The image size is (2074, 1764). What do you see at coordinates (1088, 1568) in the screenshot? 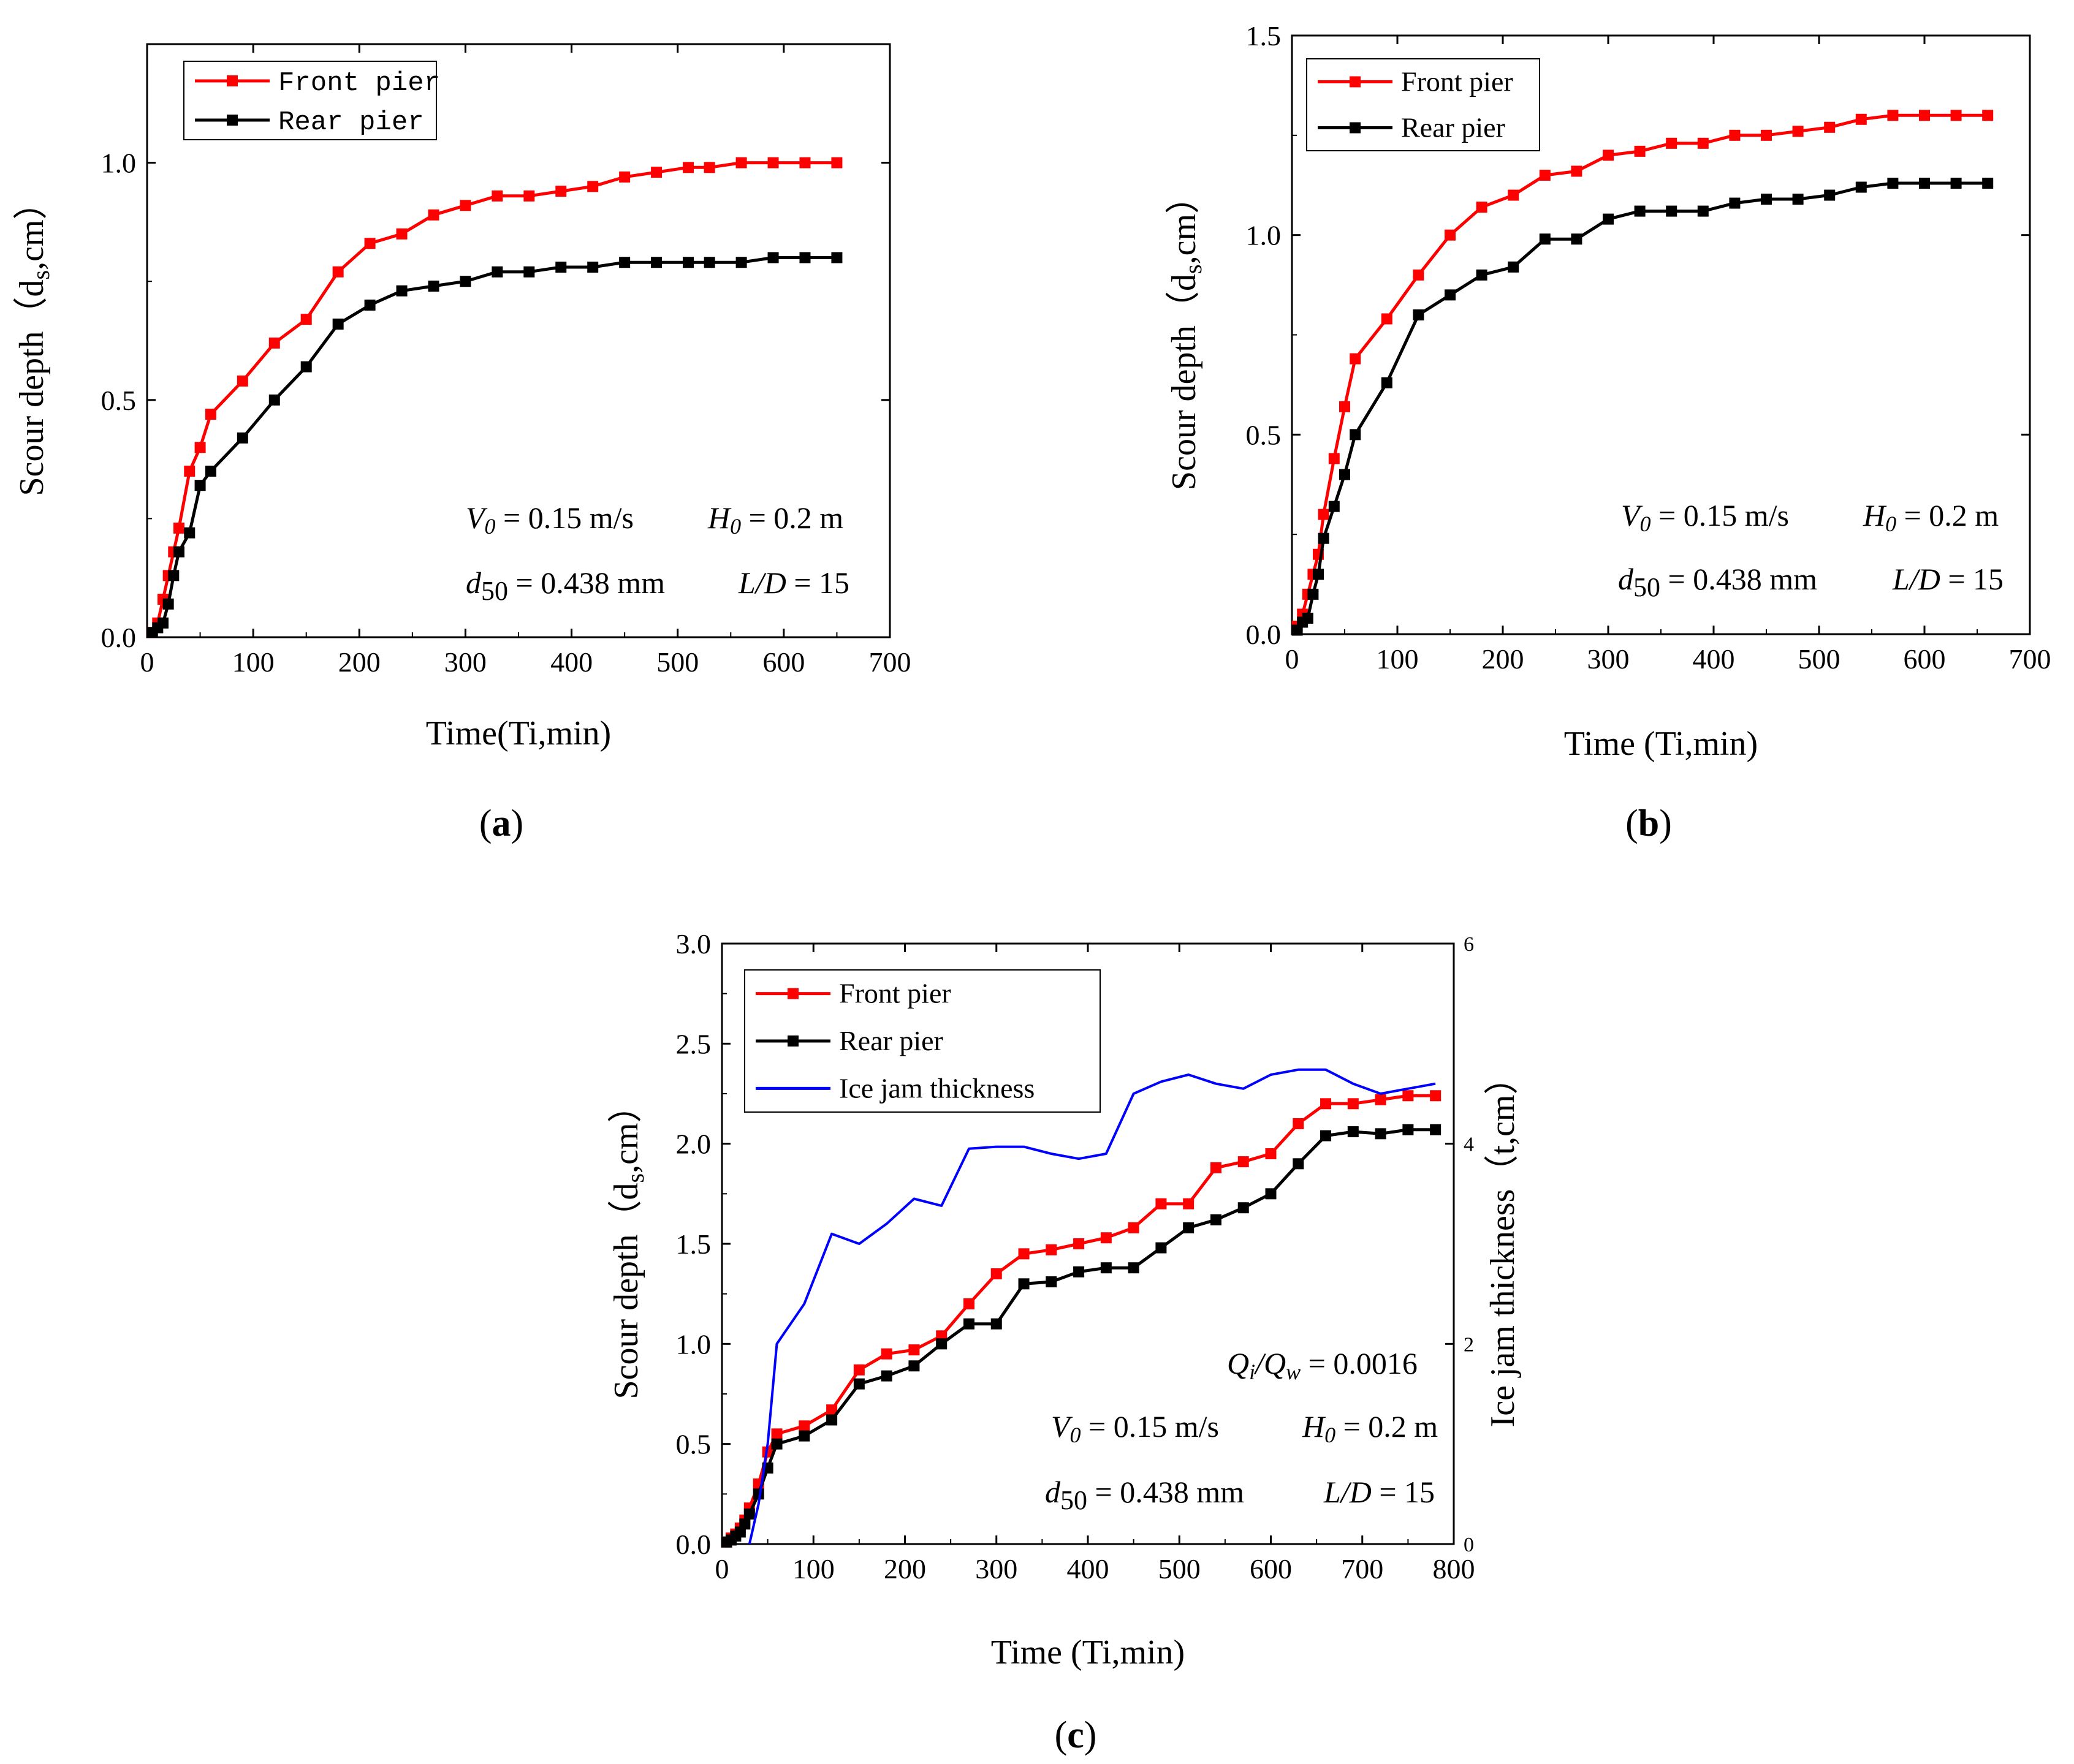
I see `x-tick-label-c-4: 400` at bounding box center [1088, 1568].